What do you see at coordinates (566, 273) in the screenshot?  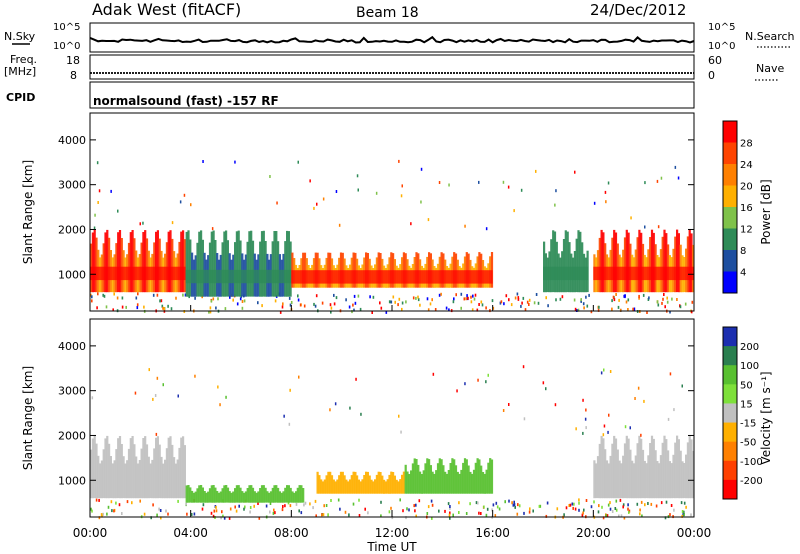 I see `power-echo-core` at bounding box center [566, 273].